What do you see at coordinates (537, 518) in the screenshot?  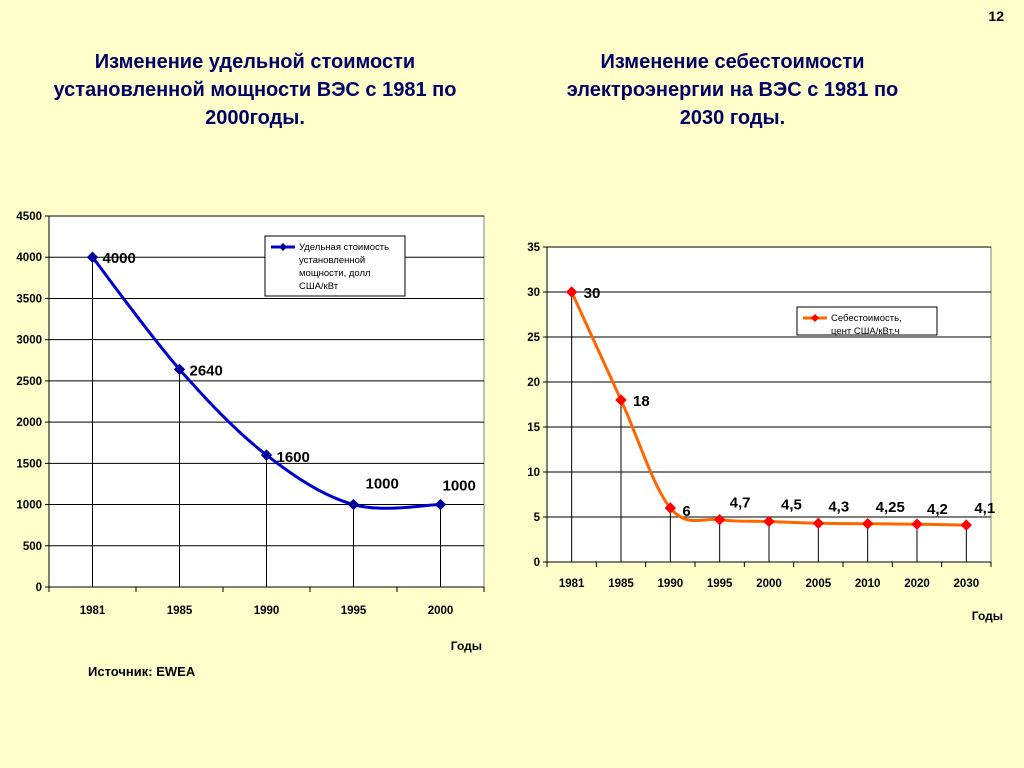 I see `y-tick-label: 5` at bounding box center [537, 518].